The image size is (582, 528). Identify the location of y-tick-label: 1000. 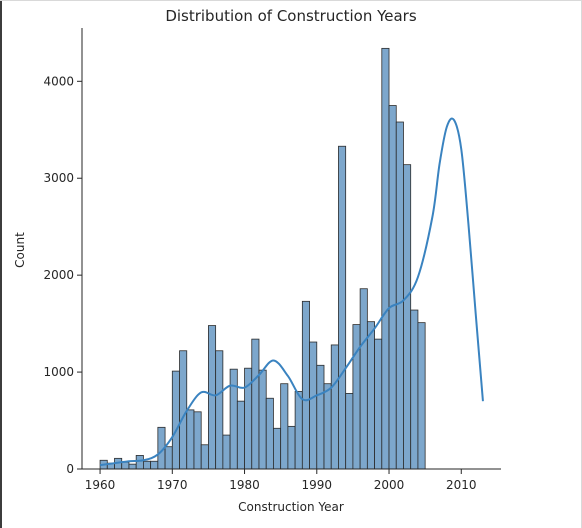
(58, 372).